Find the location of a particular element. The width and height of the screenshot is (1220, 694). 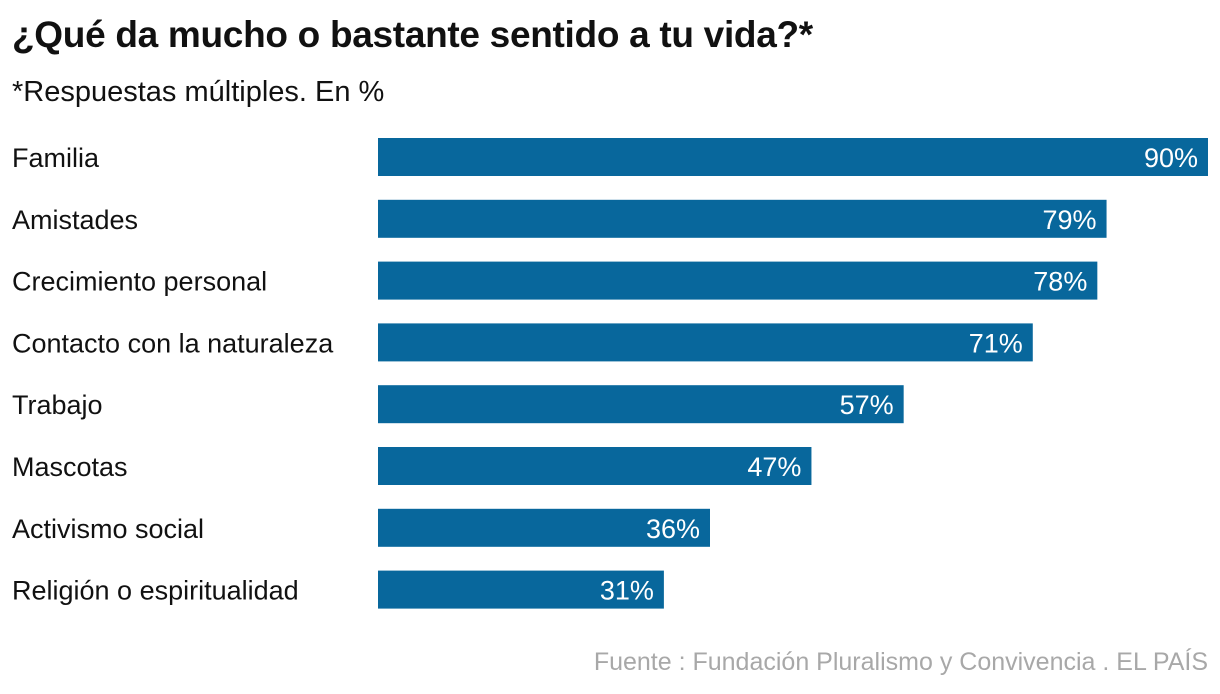

category-label: Mascotas is located at coordinates (70, 467).